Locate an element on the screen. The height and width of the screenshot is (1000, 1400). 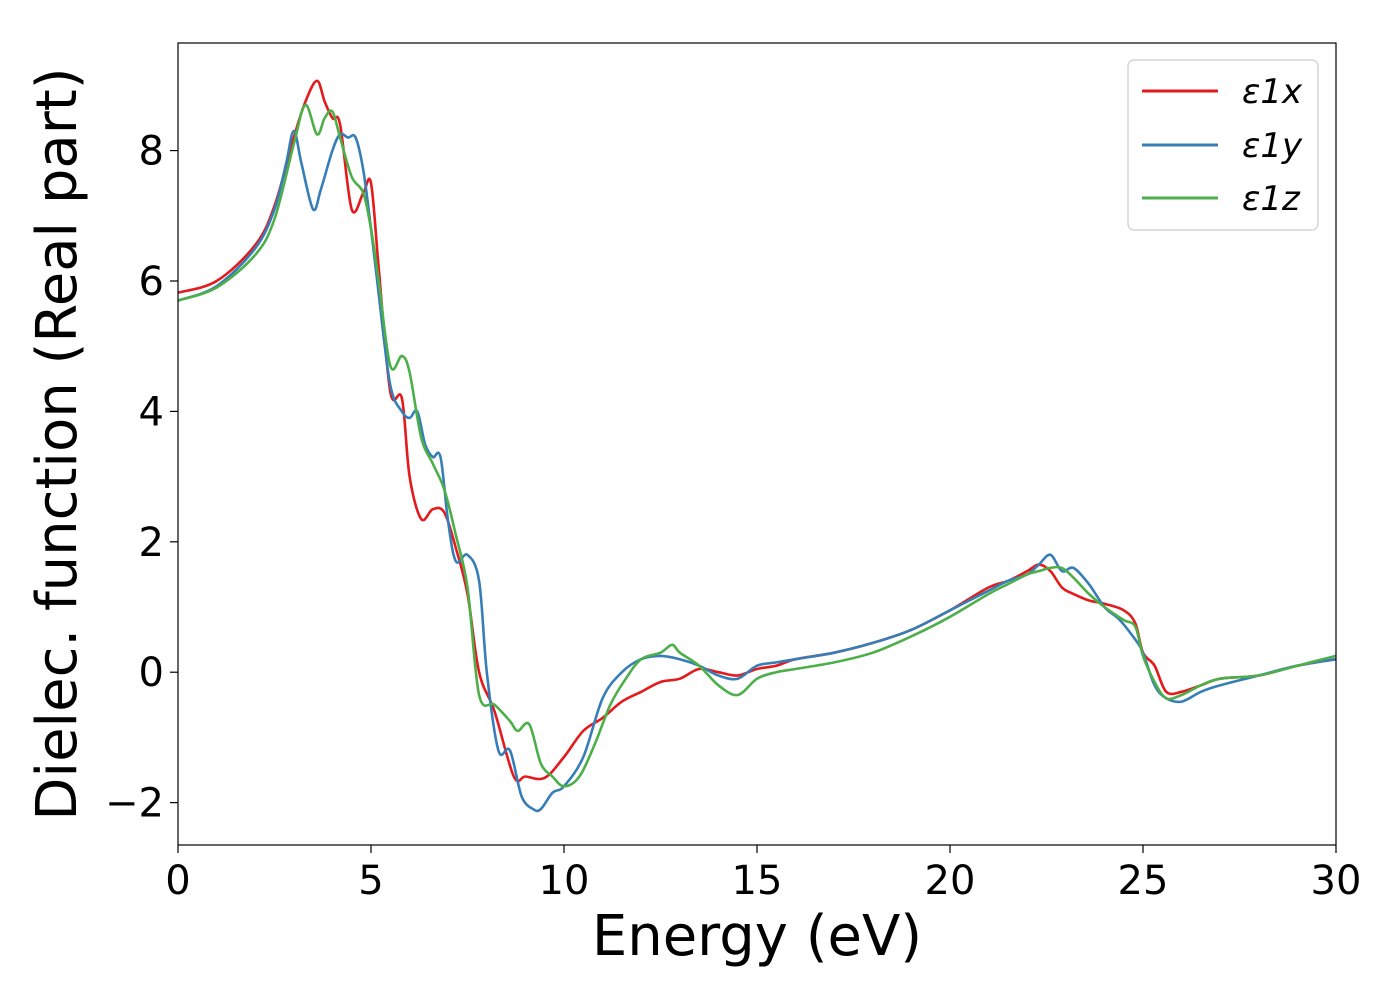
legend-label-z: ε1z is located at coordinates (1271, 199).